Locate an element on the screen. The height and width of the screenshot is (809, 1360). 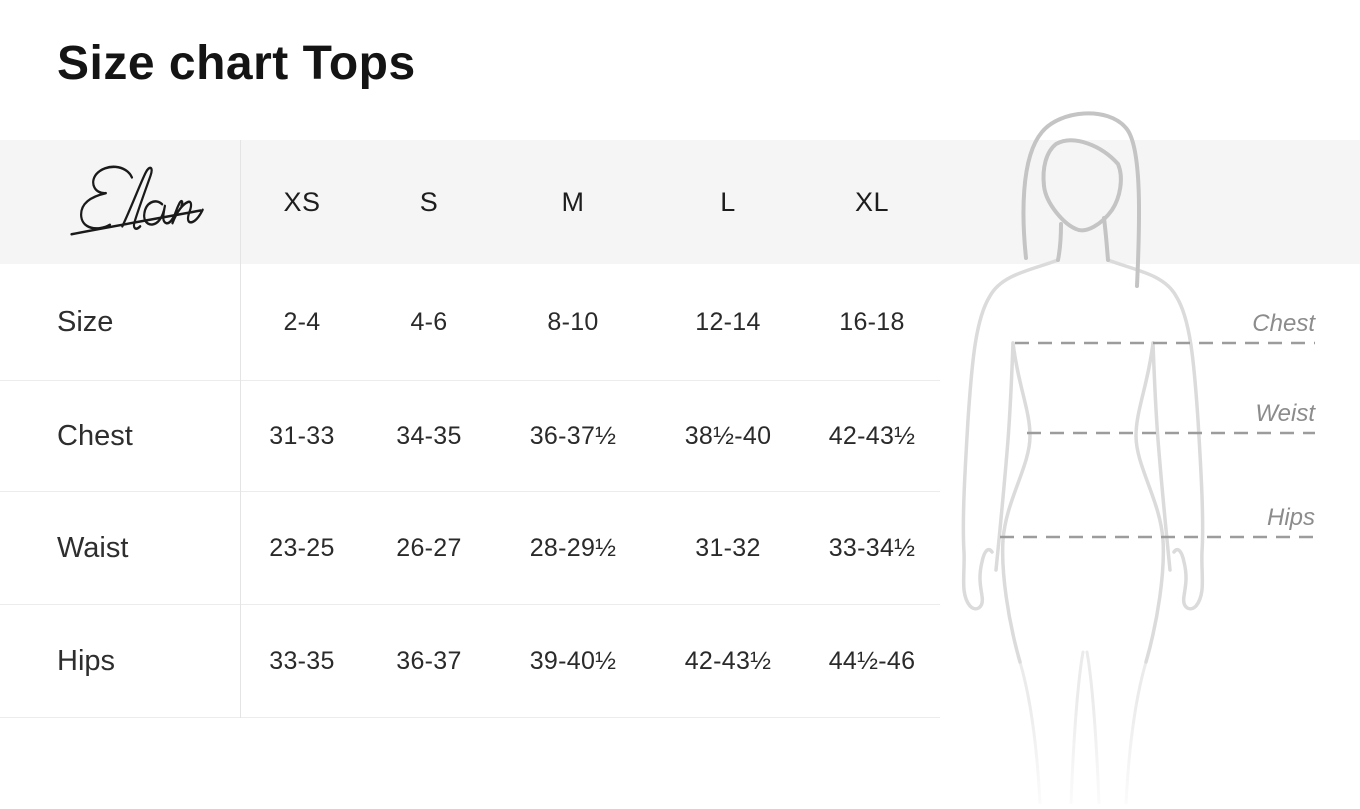
brand-signature-icon is located at coordinates (137, 200).